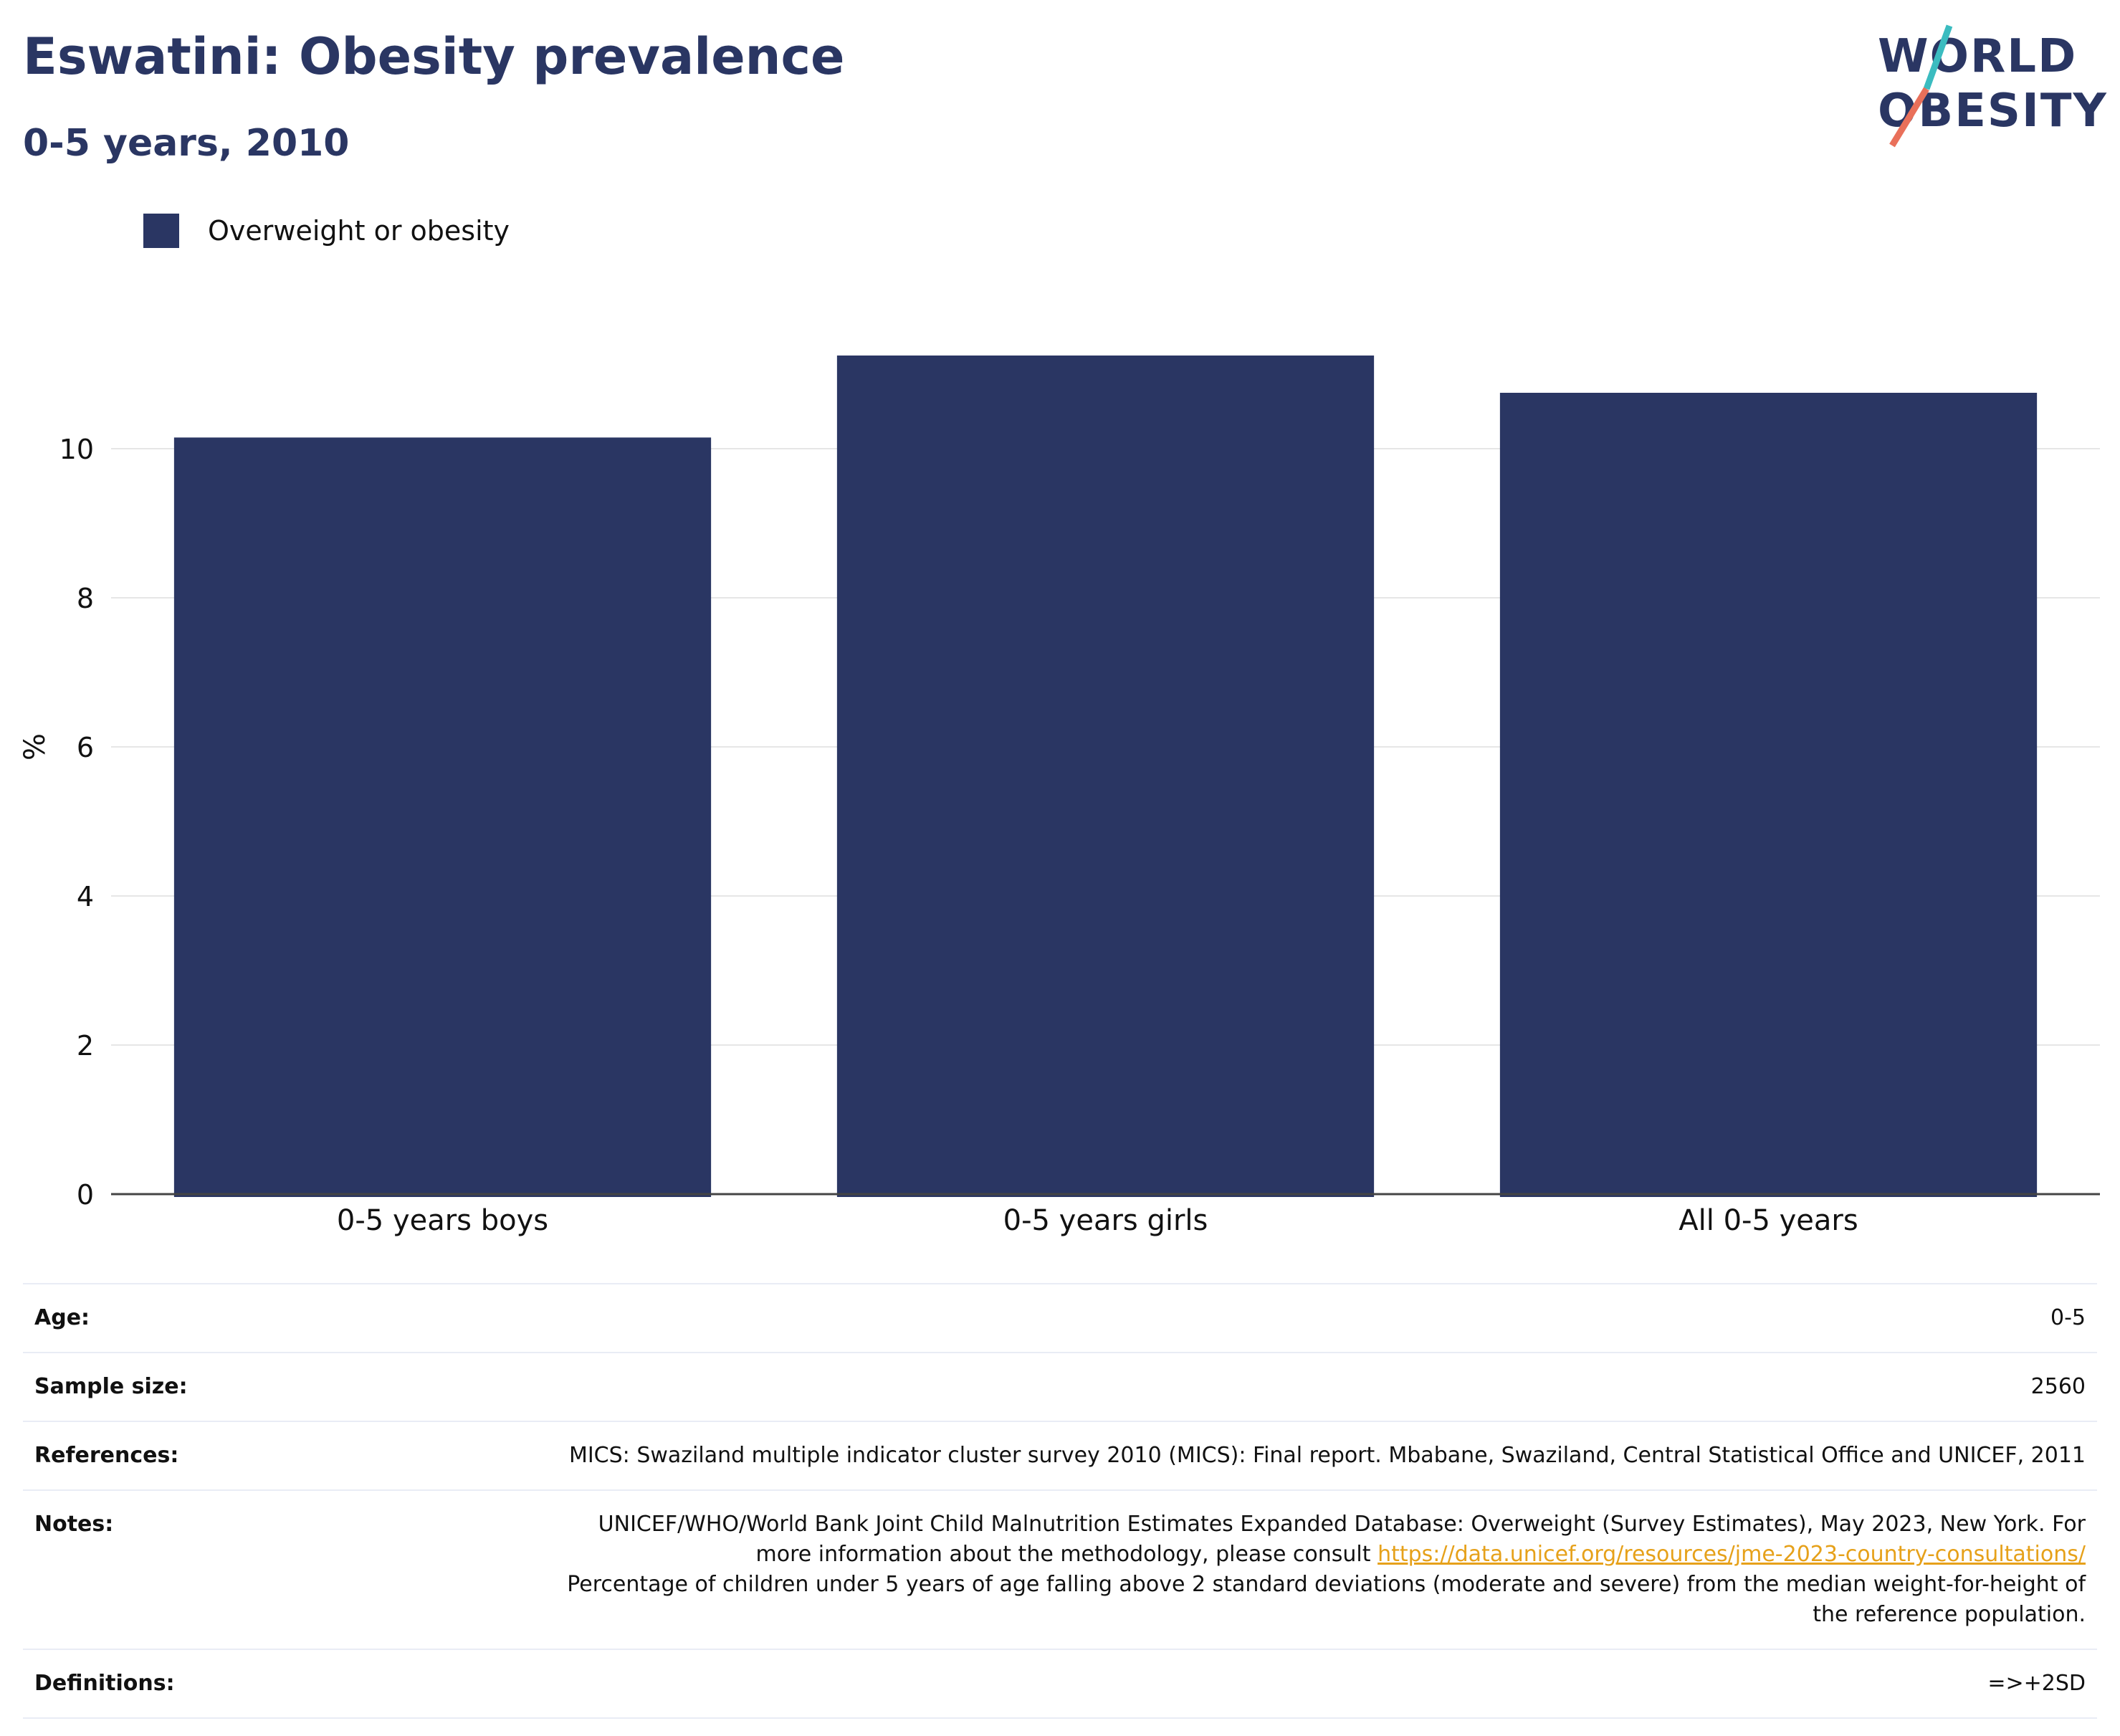 This screenshot has height=1736, width=2120. I want to click on age-value: 0-5, so click(1323, 1318).